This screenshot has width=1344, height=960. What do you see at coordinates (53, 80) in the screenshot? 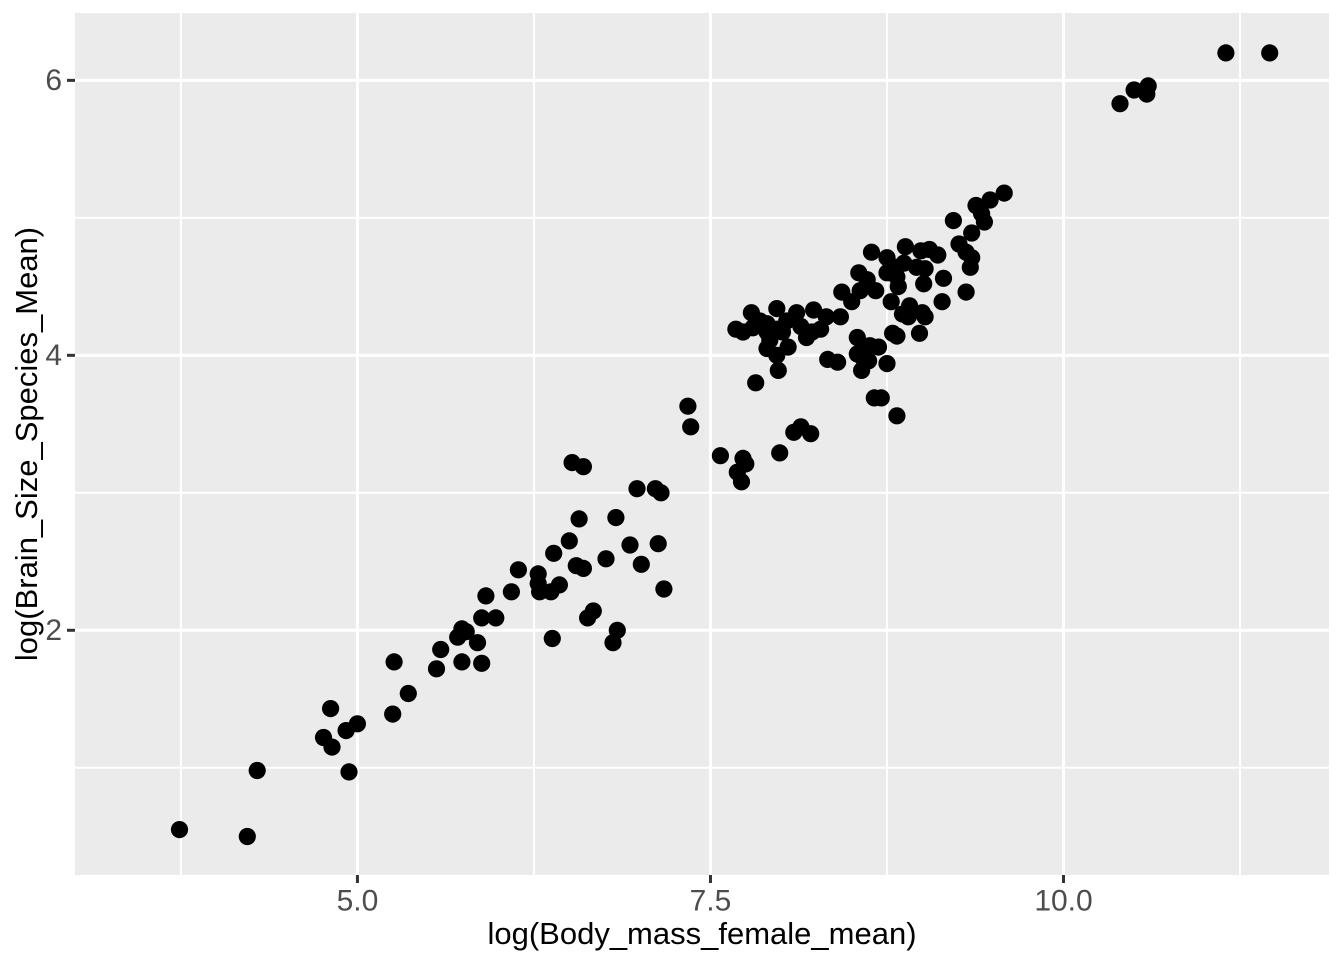
I see `y-tick-label: 6` at bounding box center [53, 80].